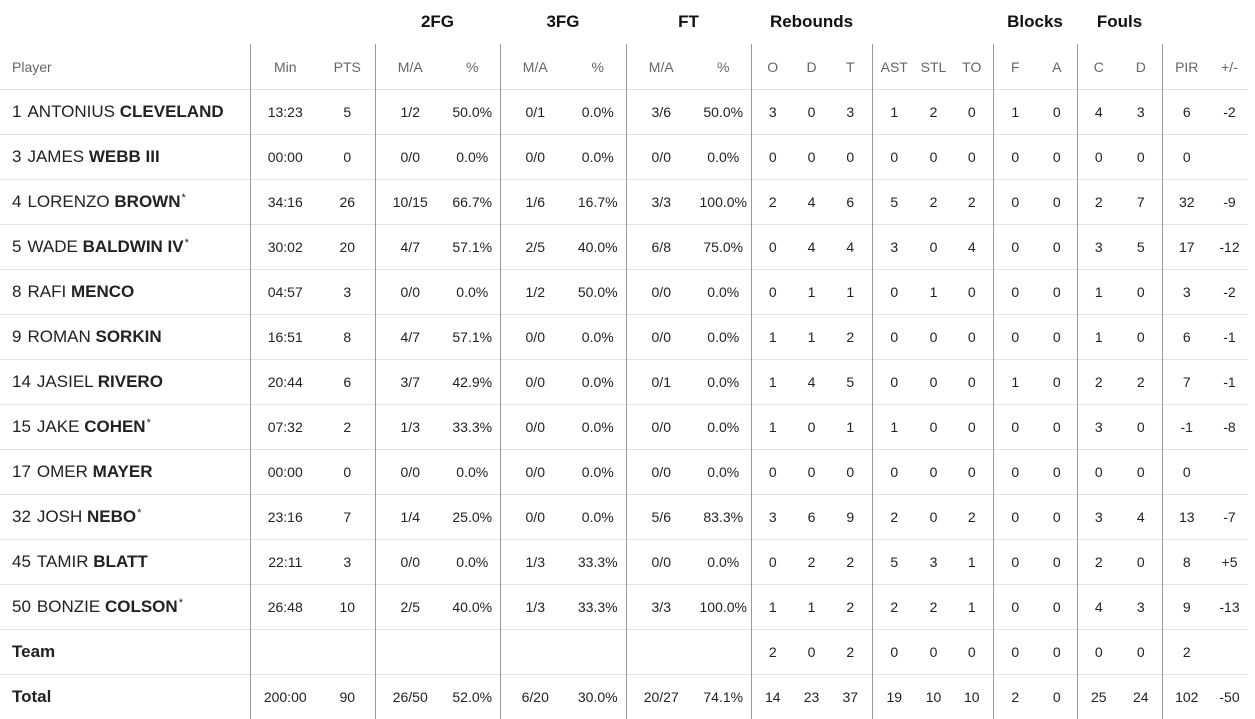 This screenshot has width=1255, height=719. I want to click on col-2fg-ma: M/A, so click(410, 67).